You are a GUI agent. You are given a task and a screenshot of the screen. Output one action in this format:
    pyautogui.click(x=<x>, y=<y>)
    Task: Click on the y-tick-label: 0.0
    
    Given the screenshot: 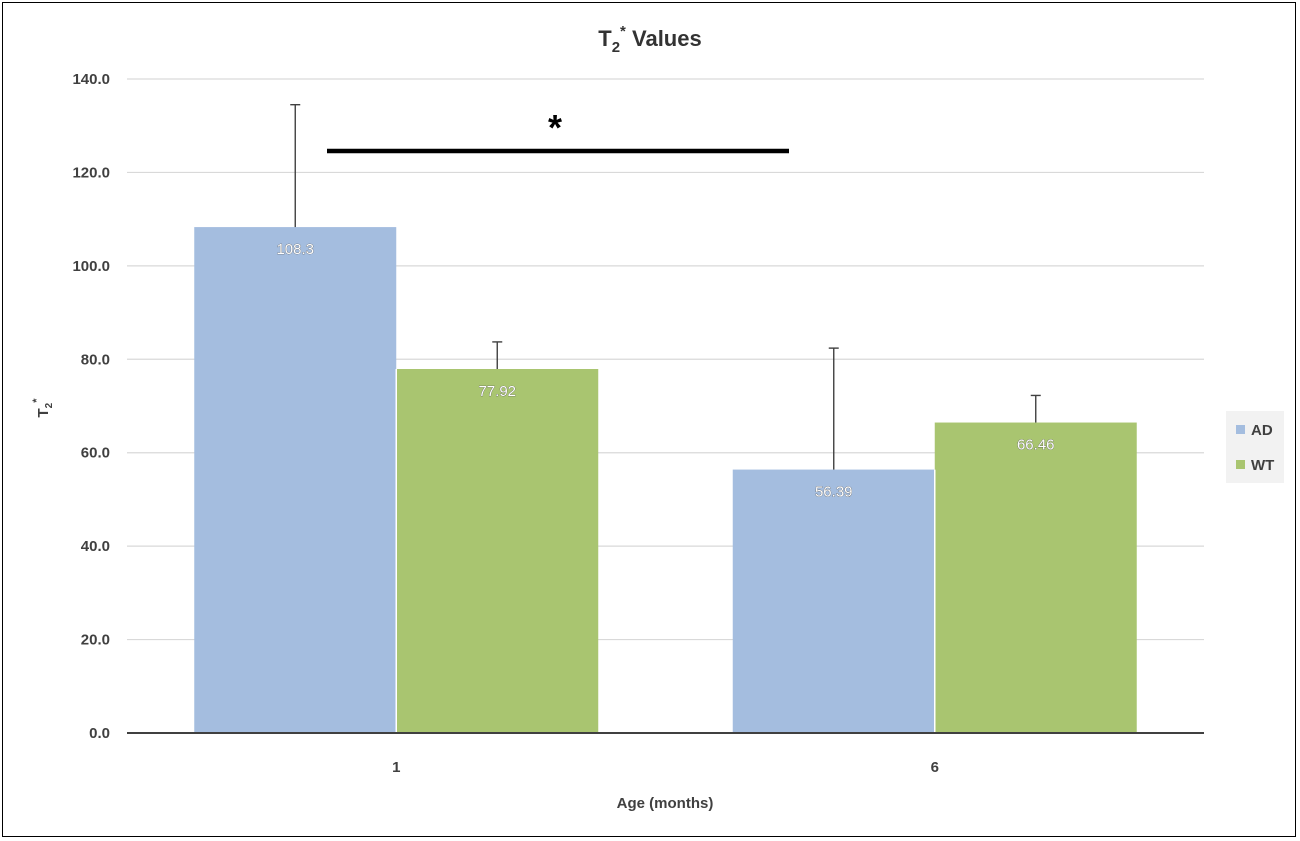 What is the action you would take?
    pyautogui.click(x=99, y=733)
    